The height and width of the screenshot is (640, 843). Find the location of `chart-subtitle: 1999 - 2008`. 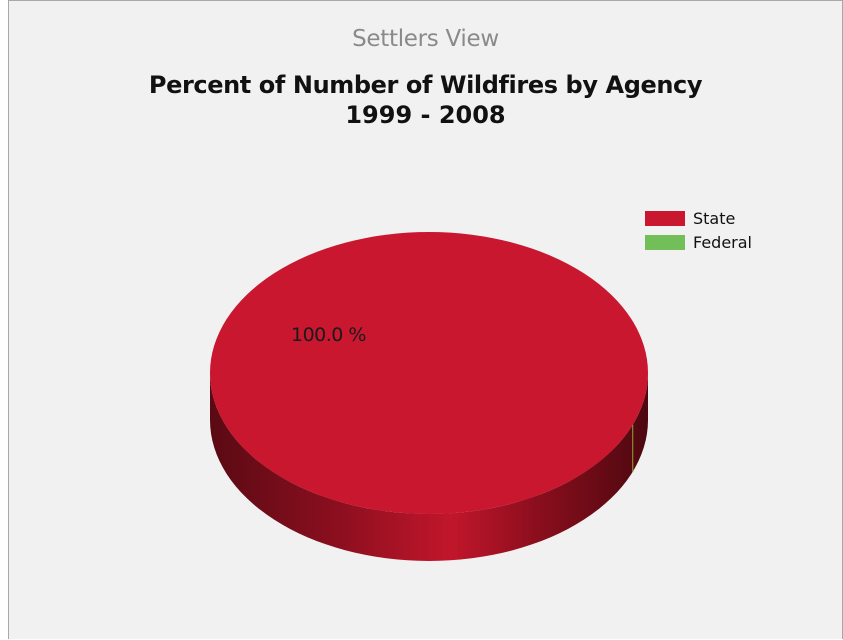

chart-subtitle: 1999 - 2008 is located at coordinates (425, 115).